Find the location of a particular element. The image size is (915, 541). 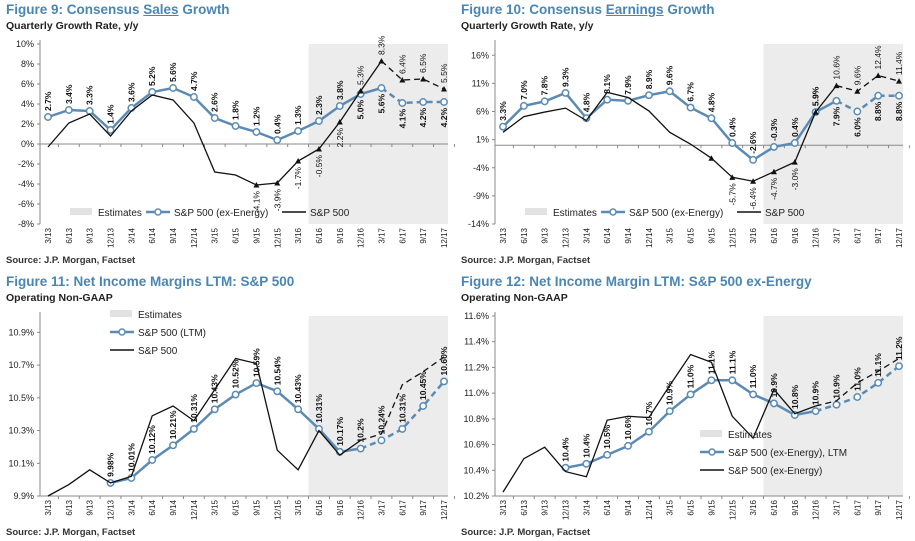

data-label: -3.0% is located at coordinates (795, 179).